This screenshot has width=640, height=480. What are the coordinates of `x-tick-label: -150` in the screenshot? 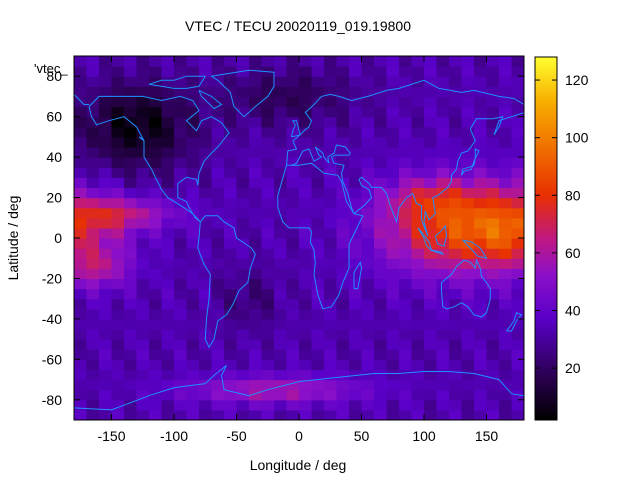 It's located at (111, 436).